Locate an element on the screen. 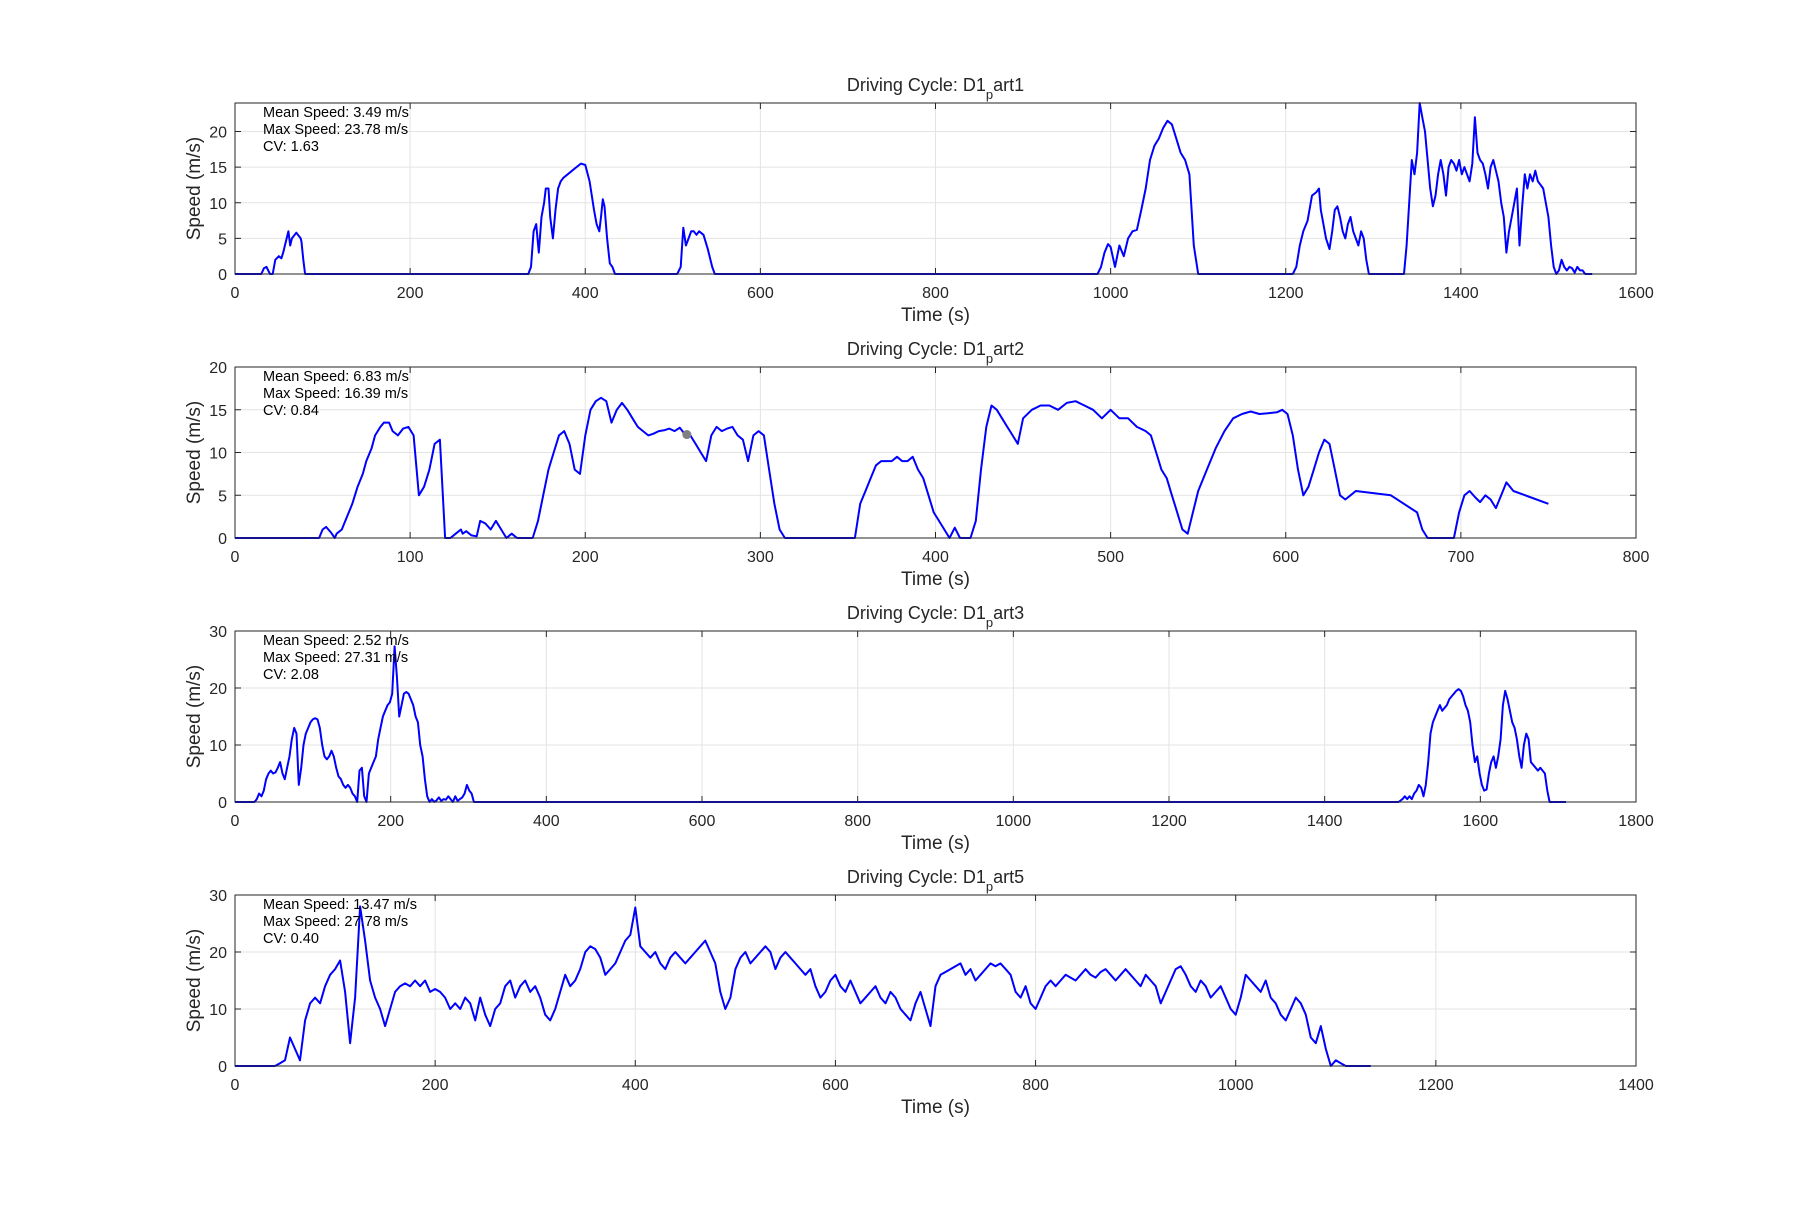 Image resolution: width=1800 pixels, height=1205 pixels. chart-title-tail: art3 is located at coordinates (1008, 613).